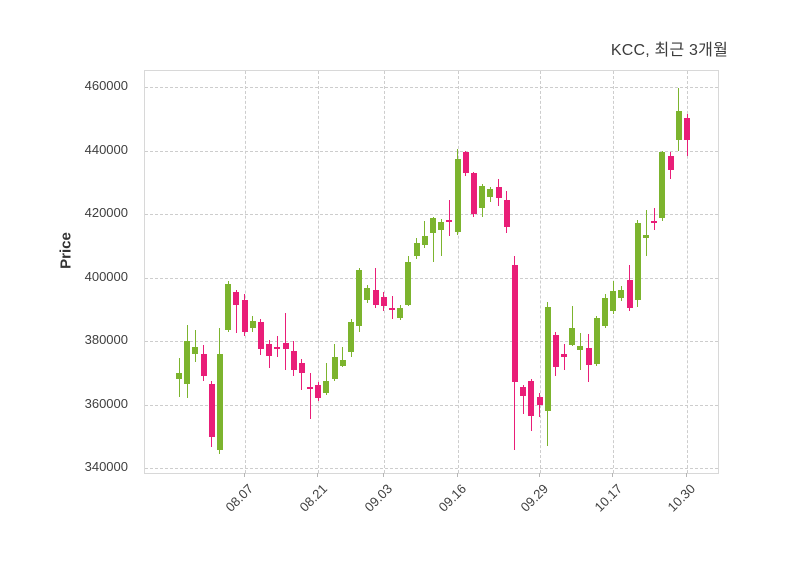  What do you see at coordinates (106, 340) in the screenshot?
I see `y-tick-label: 380000` at bounding box center [106, 340].